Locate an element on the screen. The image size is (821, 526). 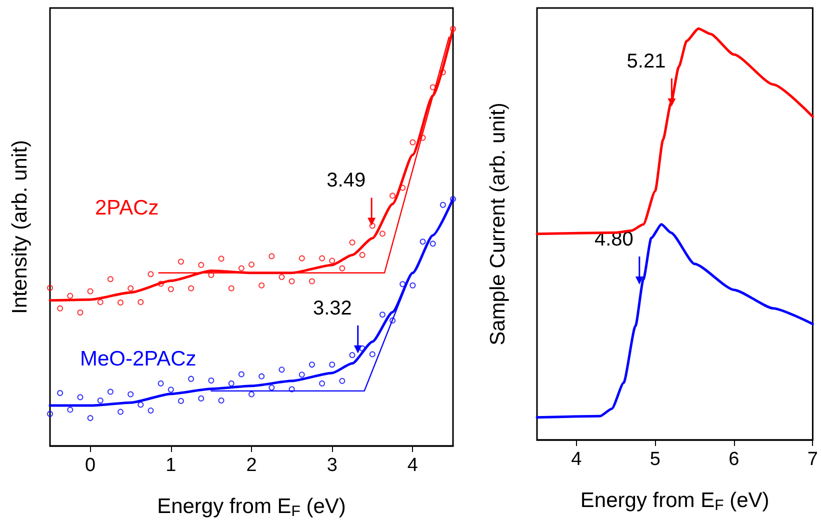
x-tick-label: 1 is located at coordinates (171, 465).